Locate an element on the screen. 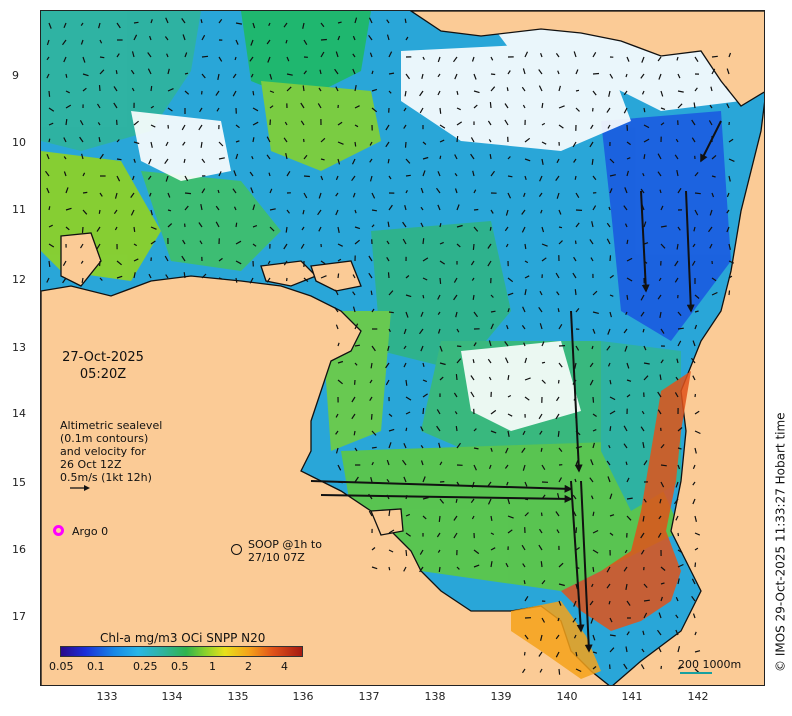  colorbar-tick-6: 4 is located at coordinates (284, 666).